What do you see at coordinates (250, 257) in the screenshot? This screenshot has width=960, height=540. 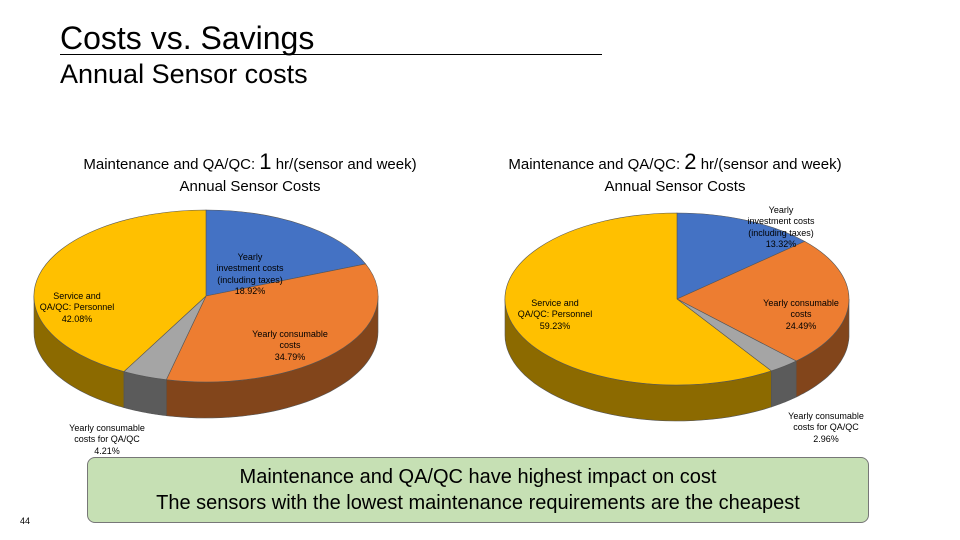 I see `chart1-slice-label-1-line-1: Yearly` at bounding box center [250, 257].